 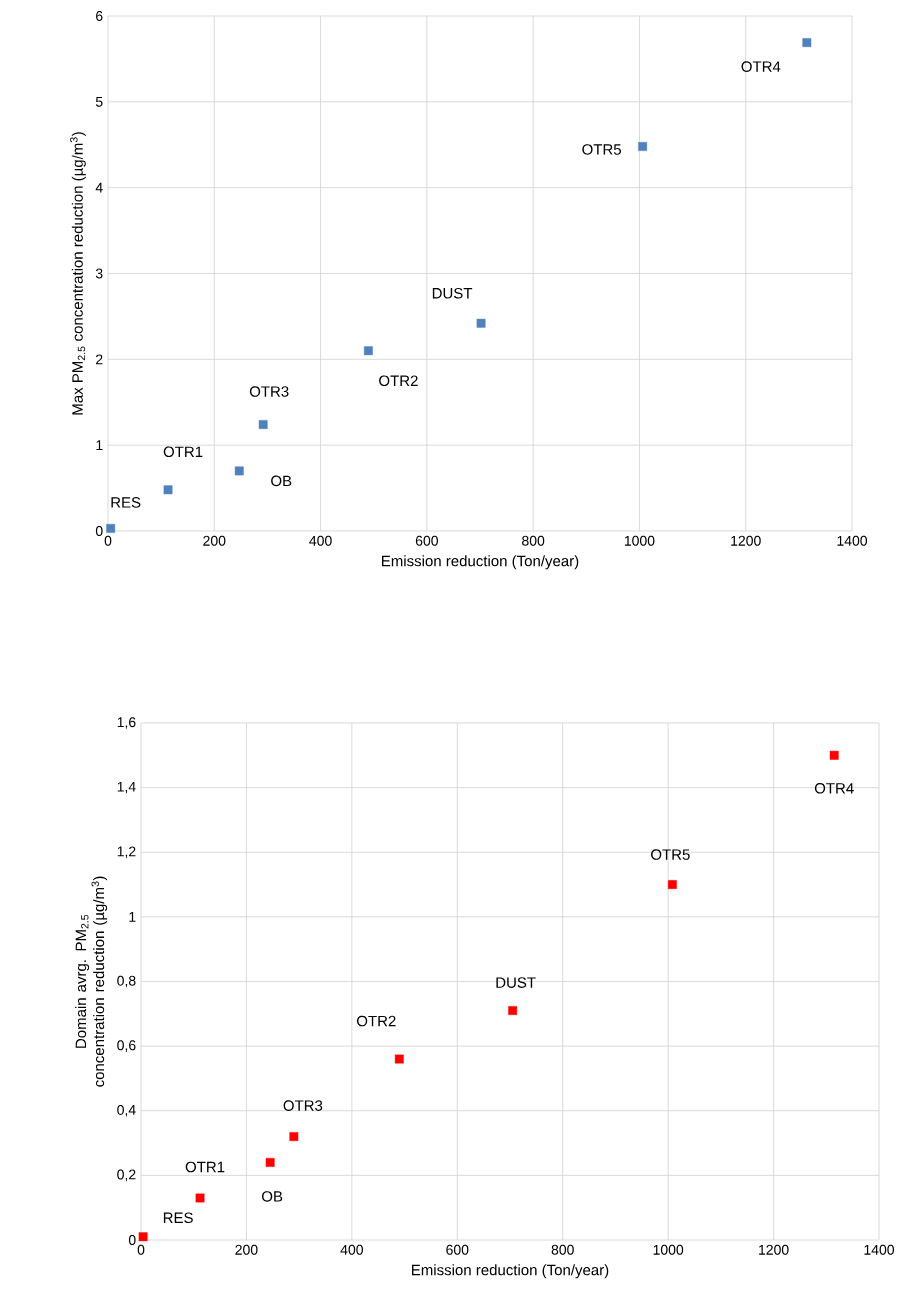 What do you see at coordinates (126, 1110) in the screenshot?
I see `y-tick-label: 0,4` at bounding box center [126, 1110].